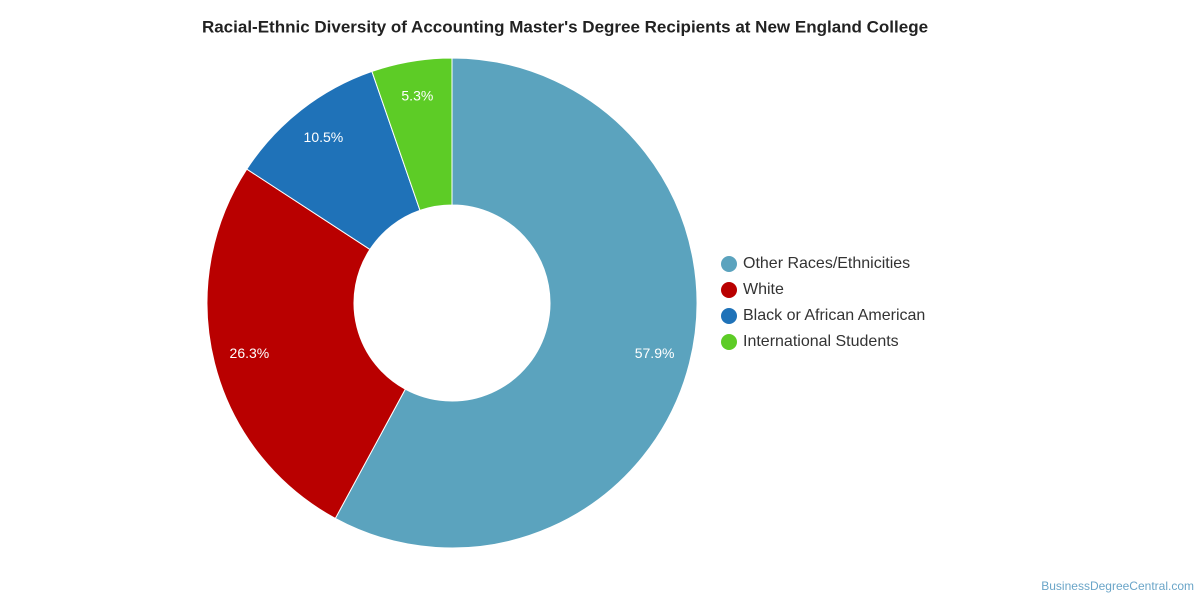 The height and width of the screenshot is (600, 1200). Describe the element at coordinates (821, 341) in the screenshot. I see `legend-label: International Students` at that location.